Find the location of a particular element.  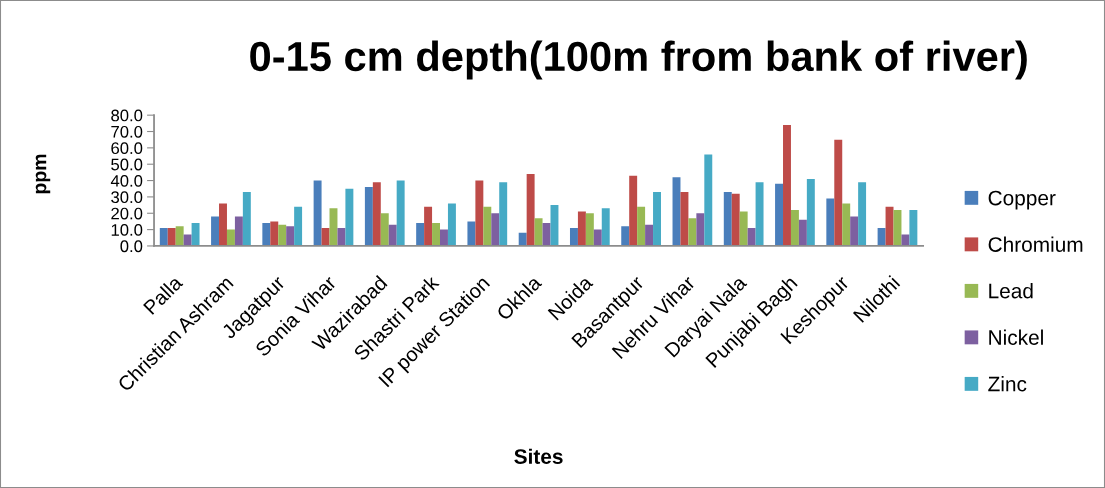

chart-title: 0-15 cm depth(100m from bank of river) is located at coordinates (638, 60).